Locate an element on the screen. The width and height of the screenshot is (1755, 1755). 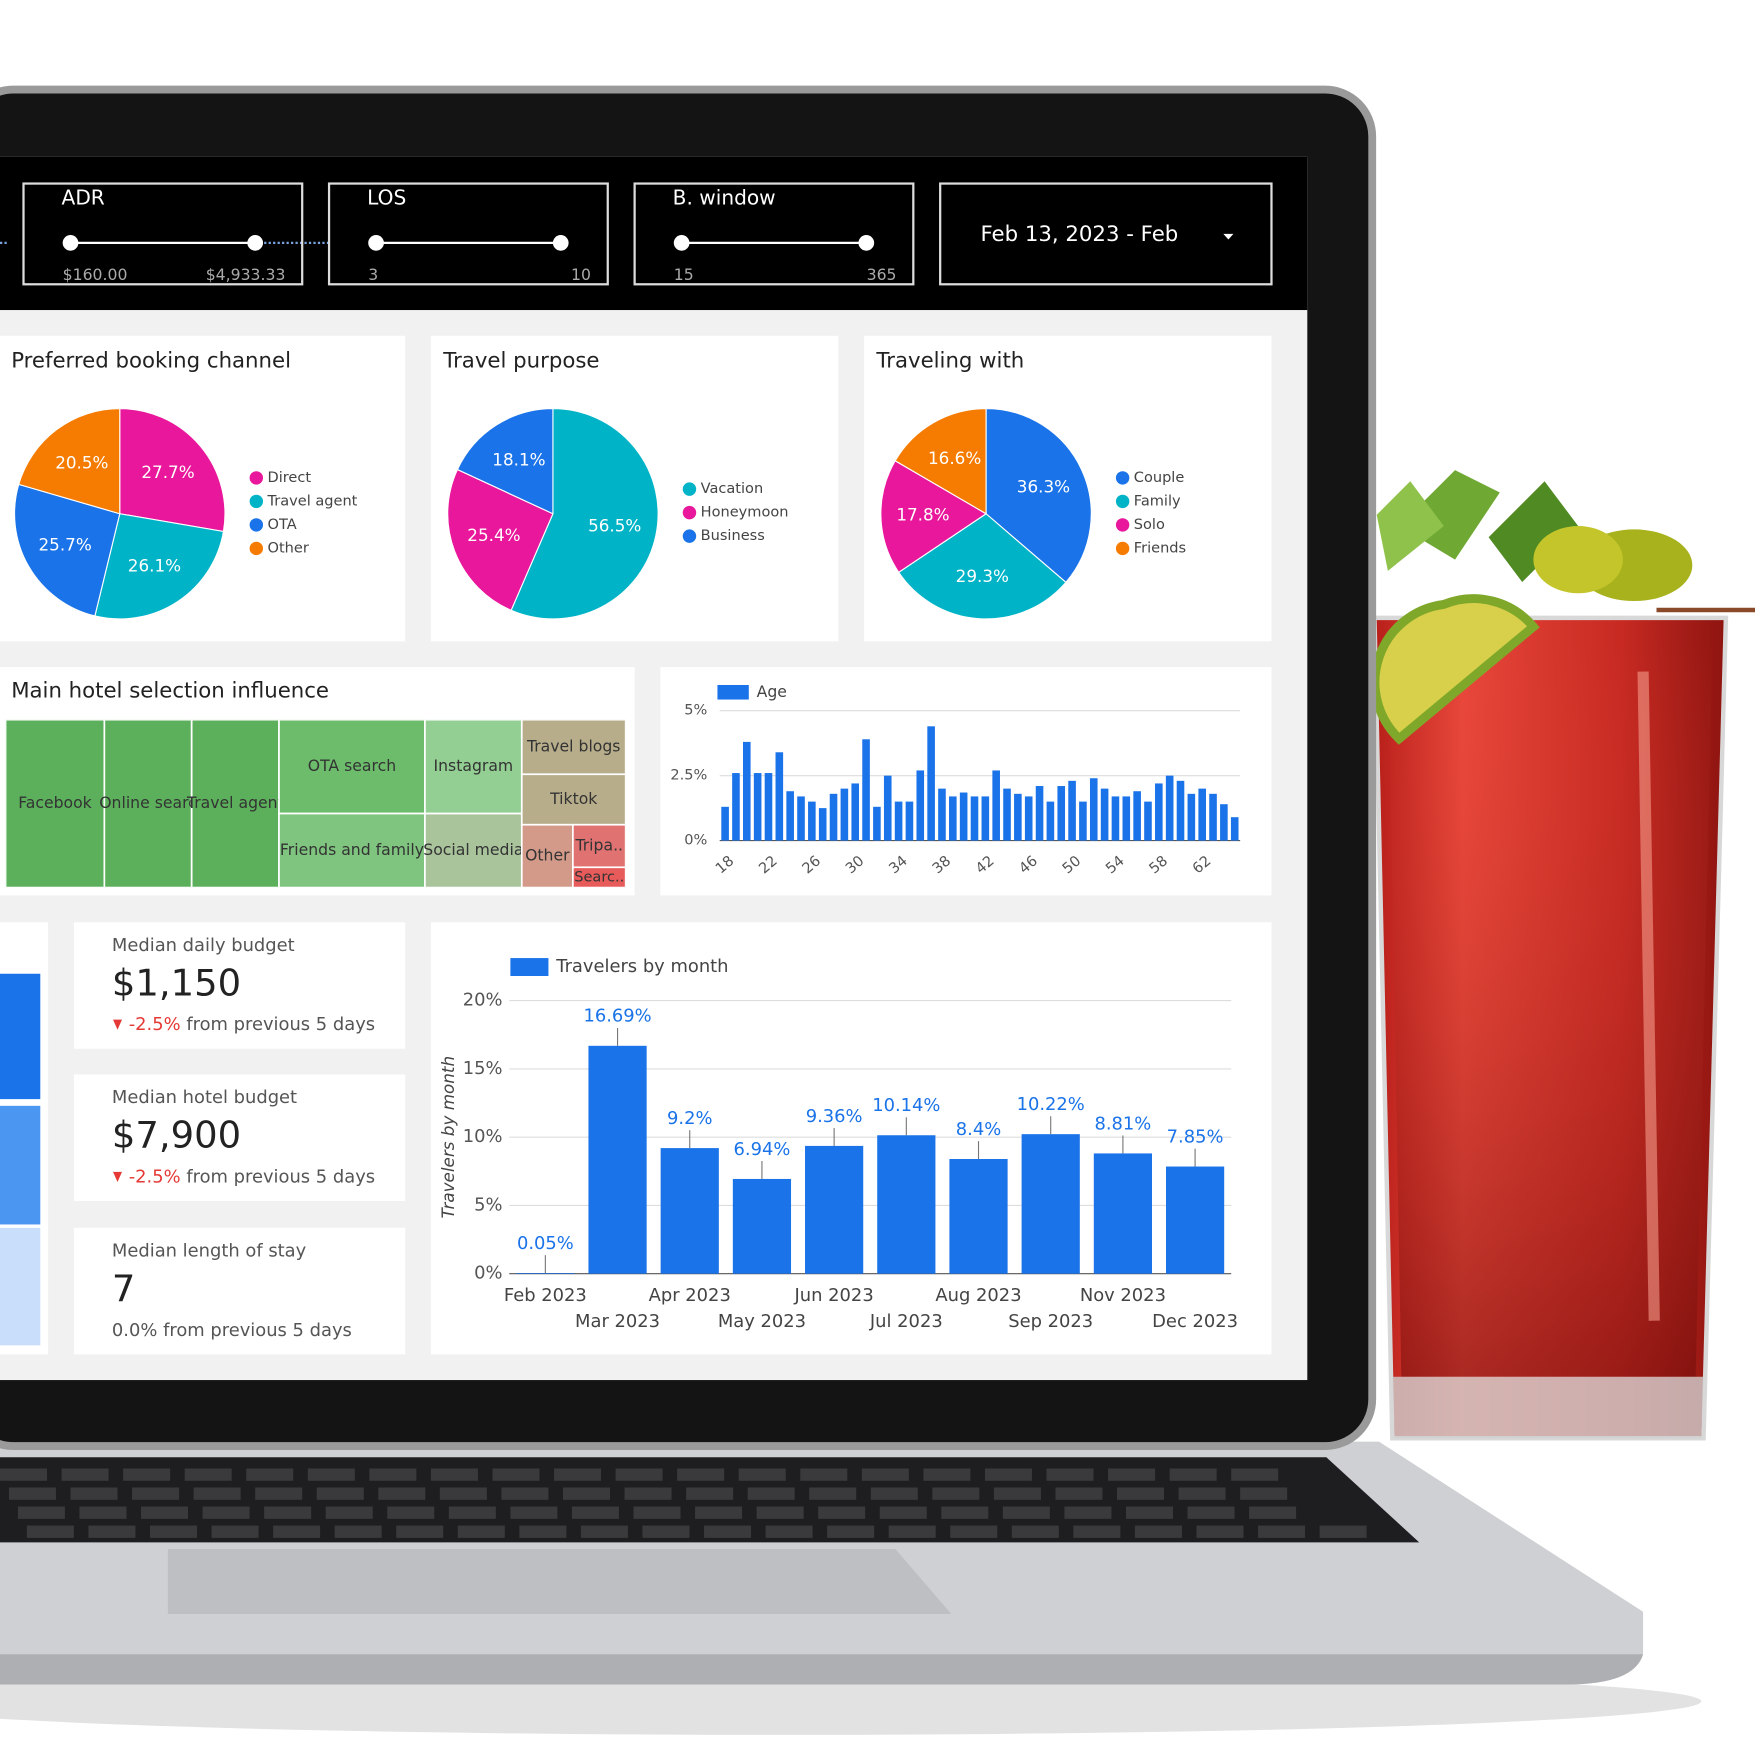
legend-label: Other is located at coordinates (288, 547).